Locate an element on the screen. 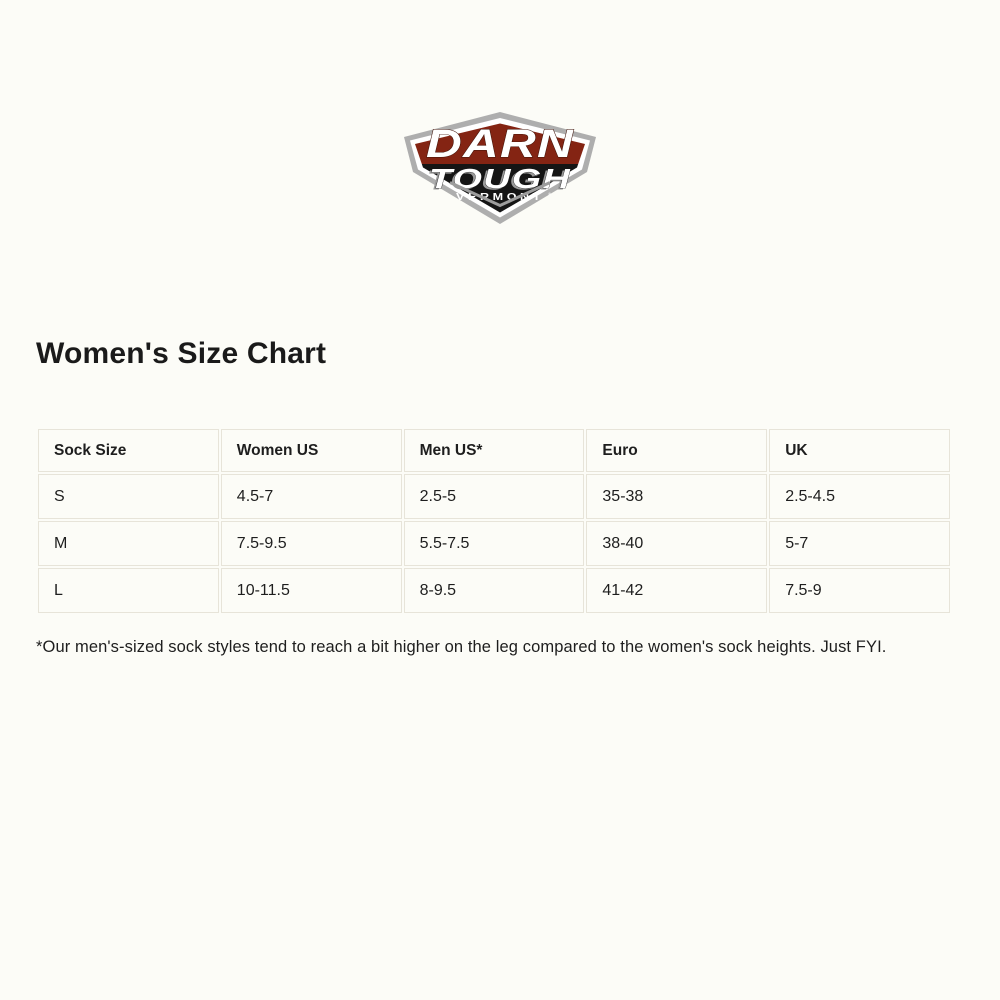 The height and width of the screenshot is (1000, 1000). table-row-medium: M 7.5-9.5 5.5-7.5 38-40 5-7 is located at coordinates (494, 543).